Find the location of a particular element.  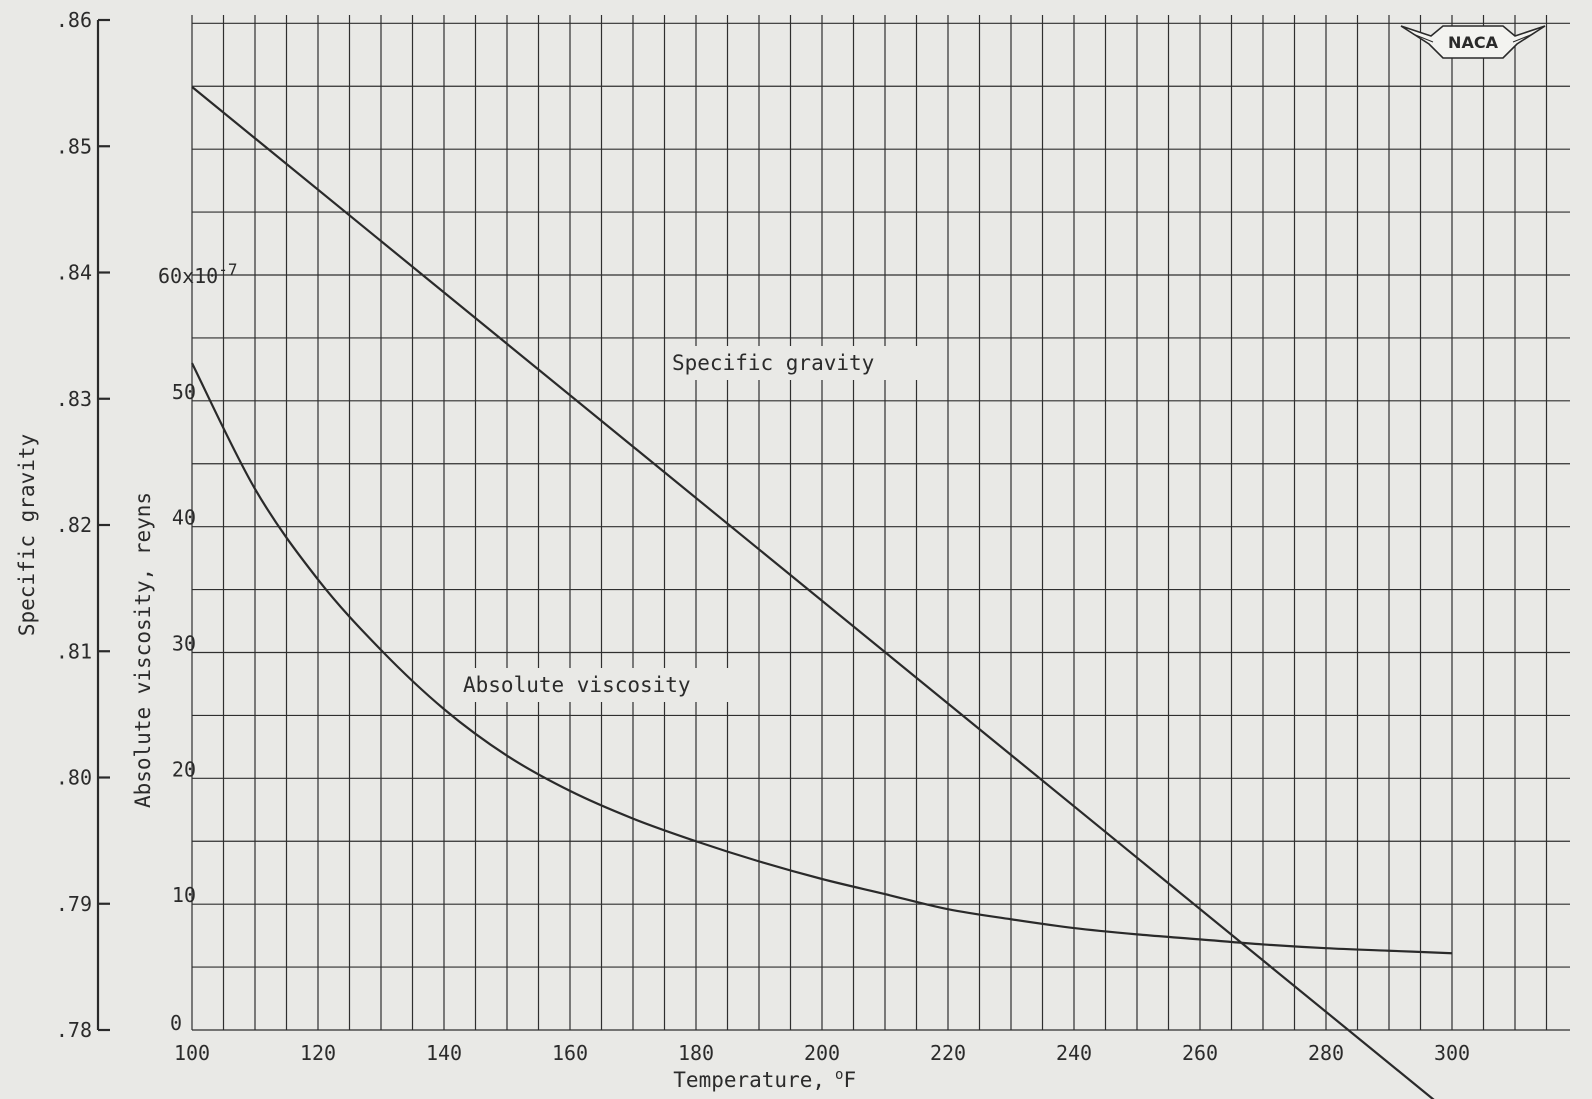

y-right-top-tick-exp: -7 is located at coordinates (227, 269).